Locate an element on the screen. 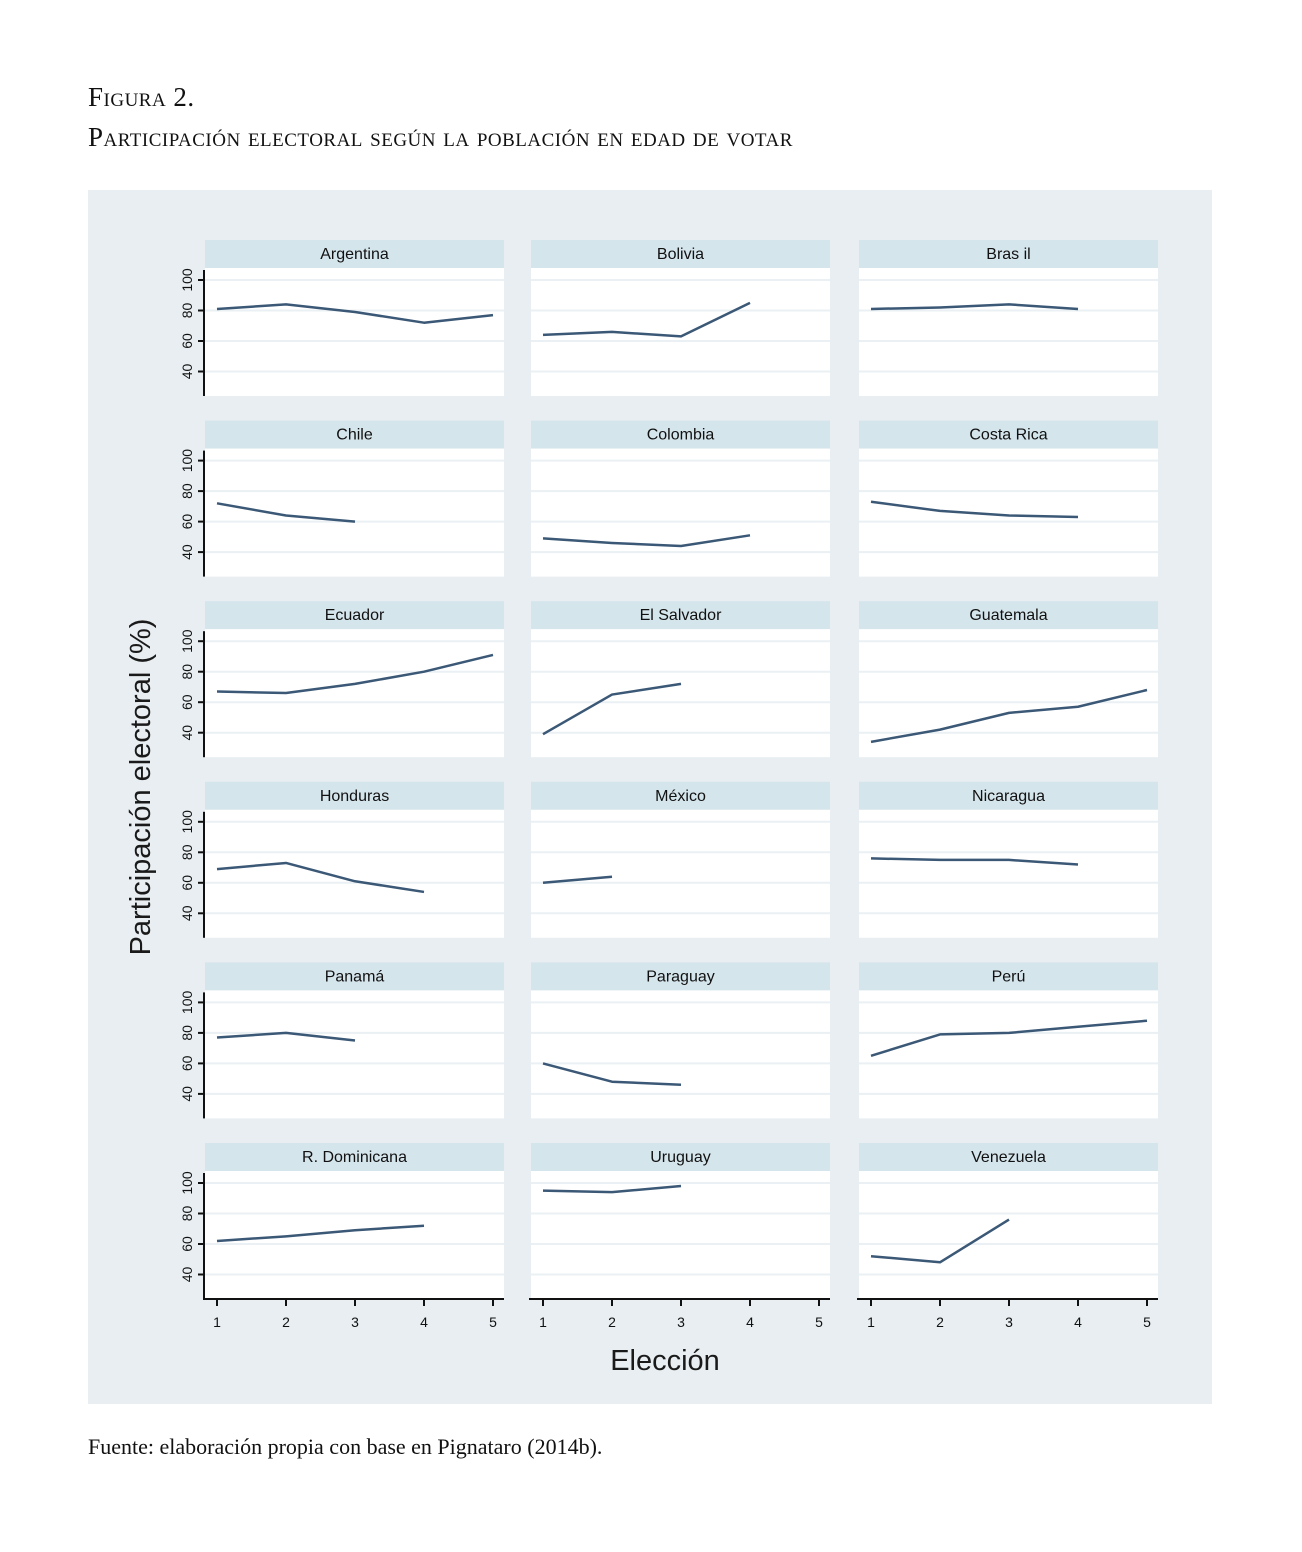 This screenshot has width=1302, height=1552. panel-per-: Perú is located at coordinates (1008, 1040).